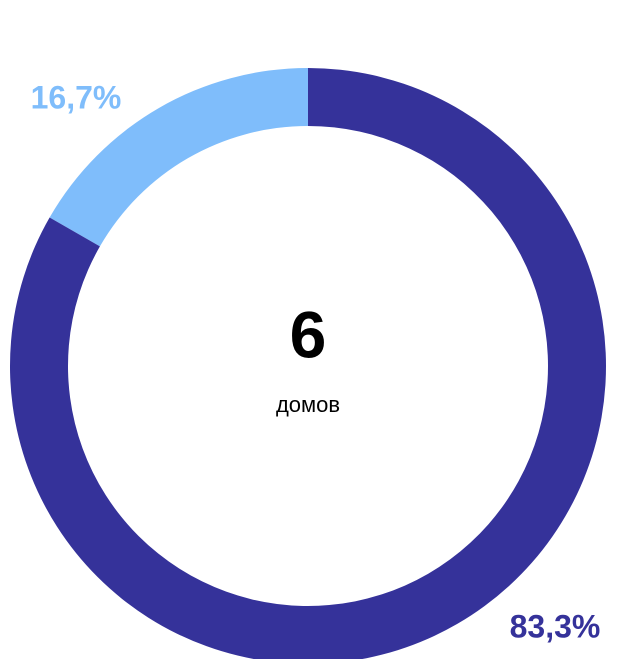  I want to click on value-label: 16,7%, so click(76, 97).